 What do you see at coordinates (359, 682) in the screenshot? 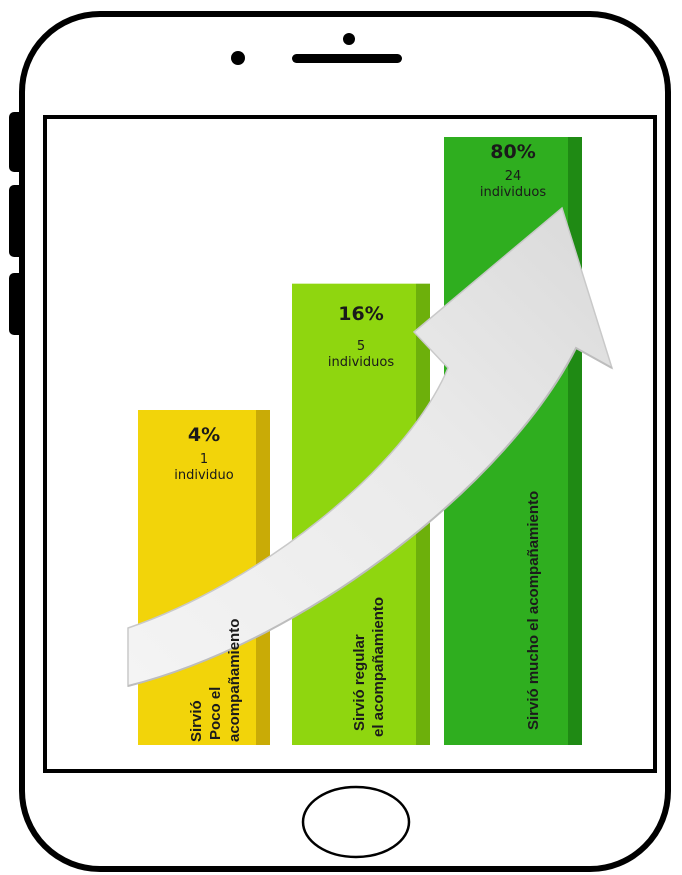
I see `category-label-line: Sirvió regular` at bounding box center [359, 682].